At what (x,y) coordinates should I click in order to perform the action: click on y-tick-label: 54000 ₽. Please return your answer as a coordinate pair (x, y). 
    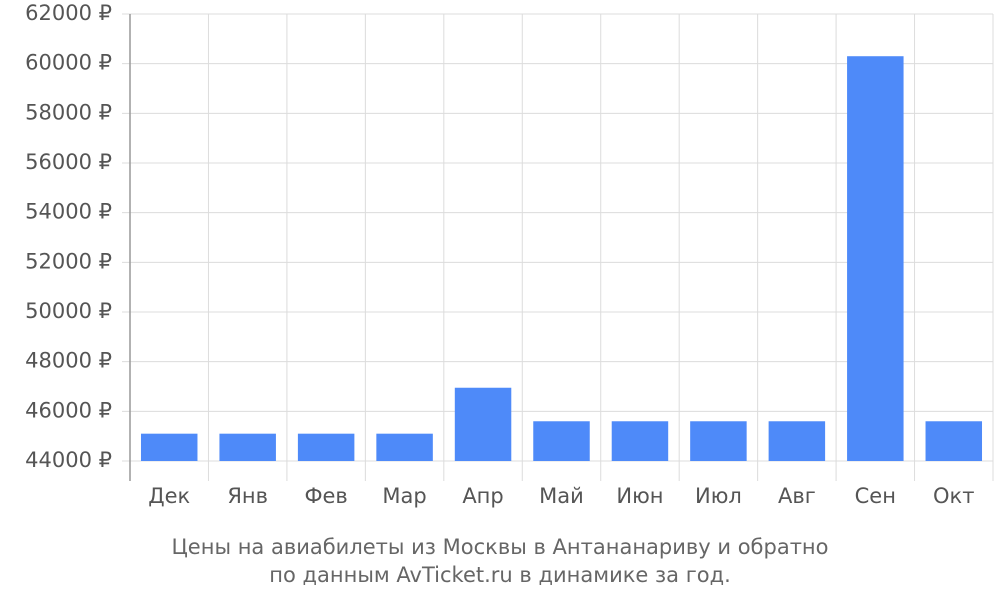
    Looking at the image, I should click on (68, 212).